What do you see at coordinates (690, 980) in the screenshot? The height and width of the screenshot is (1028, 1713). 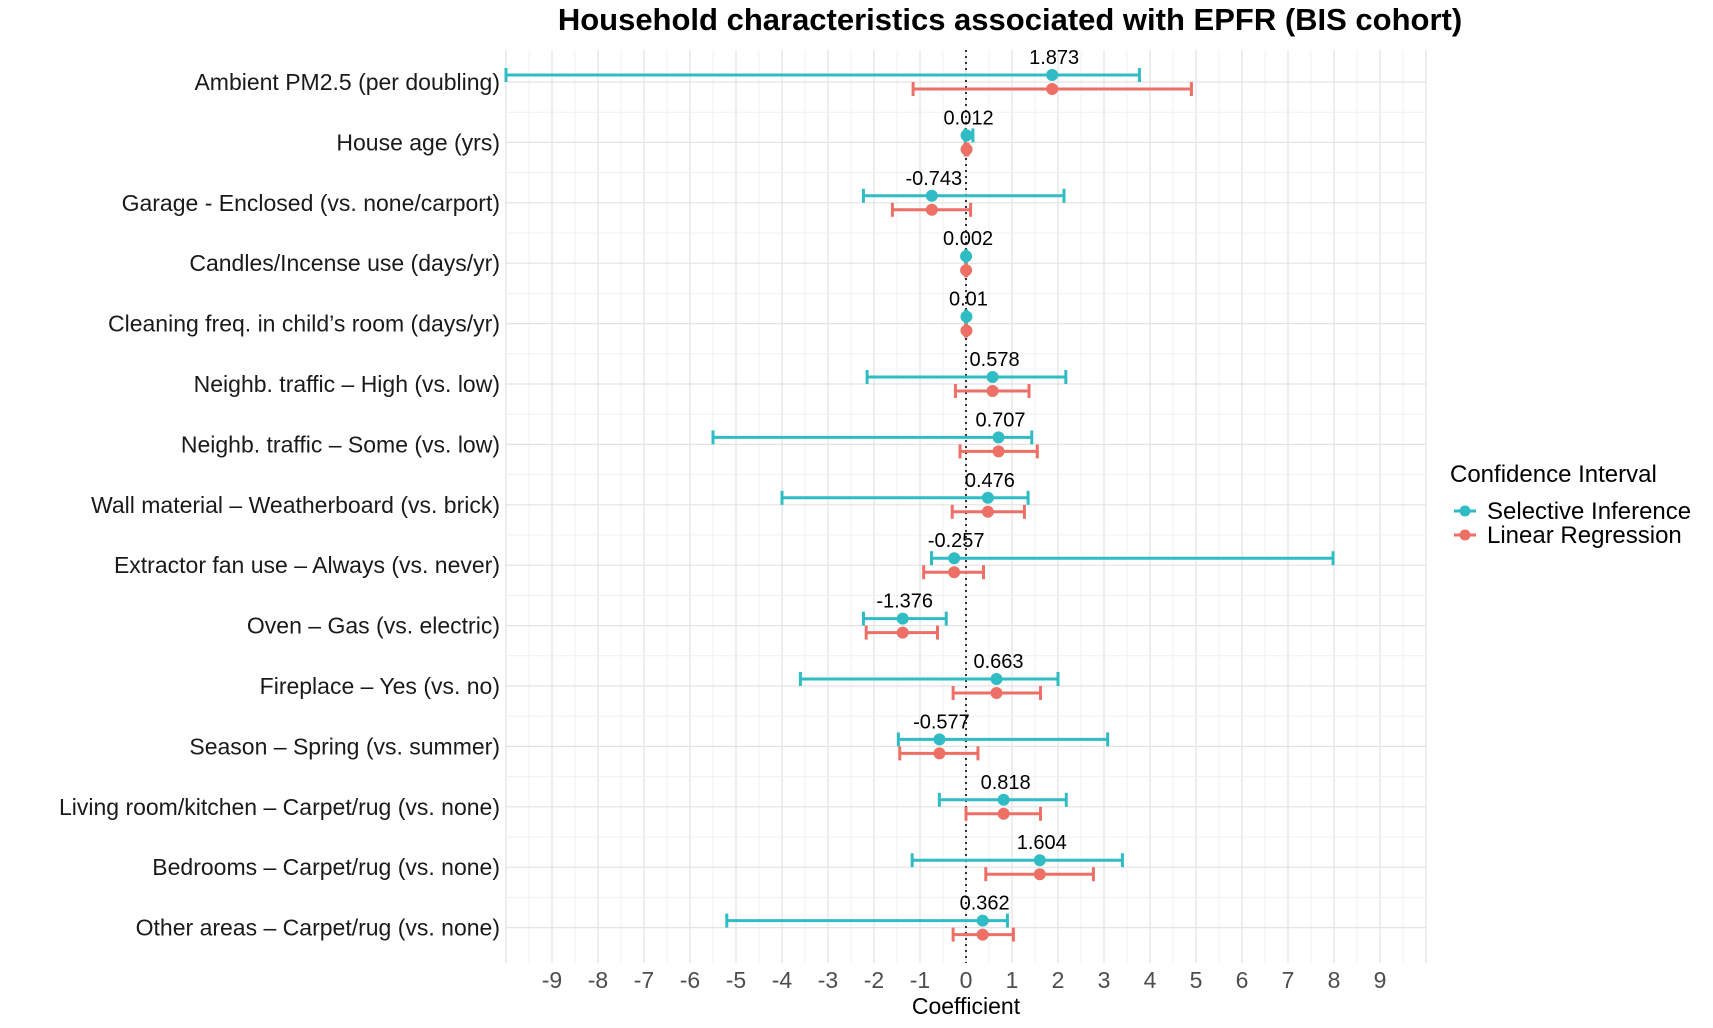 I see `x-tick-label: -6` at bounding box center [690, 980].